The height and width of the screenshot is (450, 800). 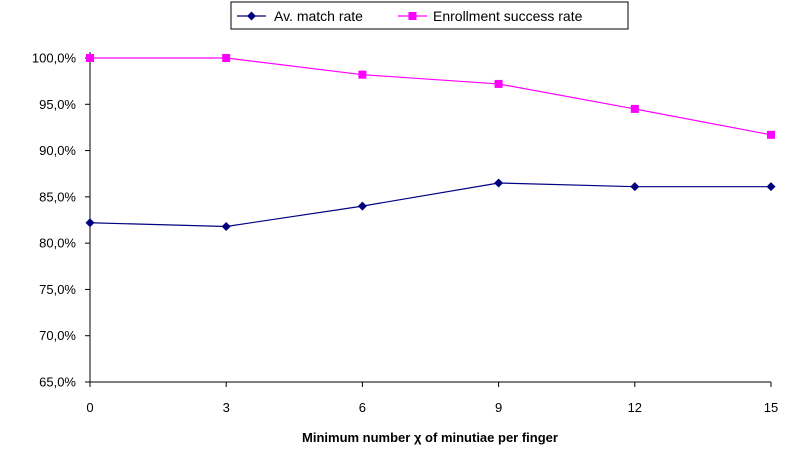 What do you see at coordinates (430, 437) in the screenshot?
I see `x-axis-title: Minimum number χ of minutiae per finger` at bounding box center [430, 437].